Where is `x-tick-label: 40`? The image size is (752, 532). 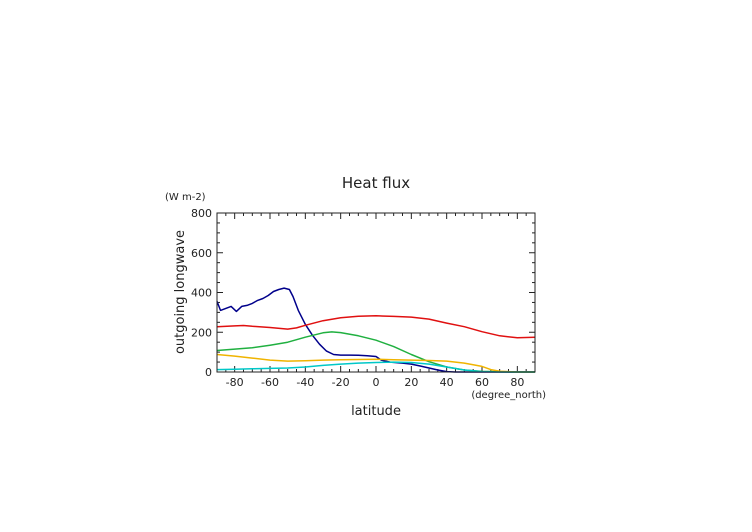
x-tick-label: 40 is located at coordinates (447, 382).